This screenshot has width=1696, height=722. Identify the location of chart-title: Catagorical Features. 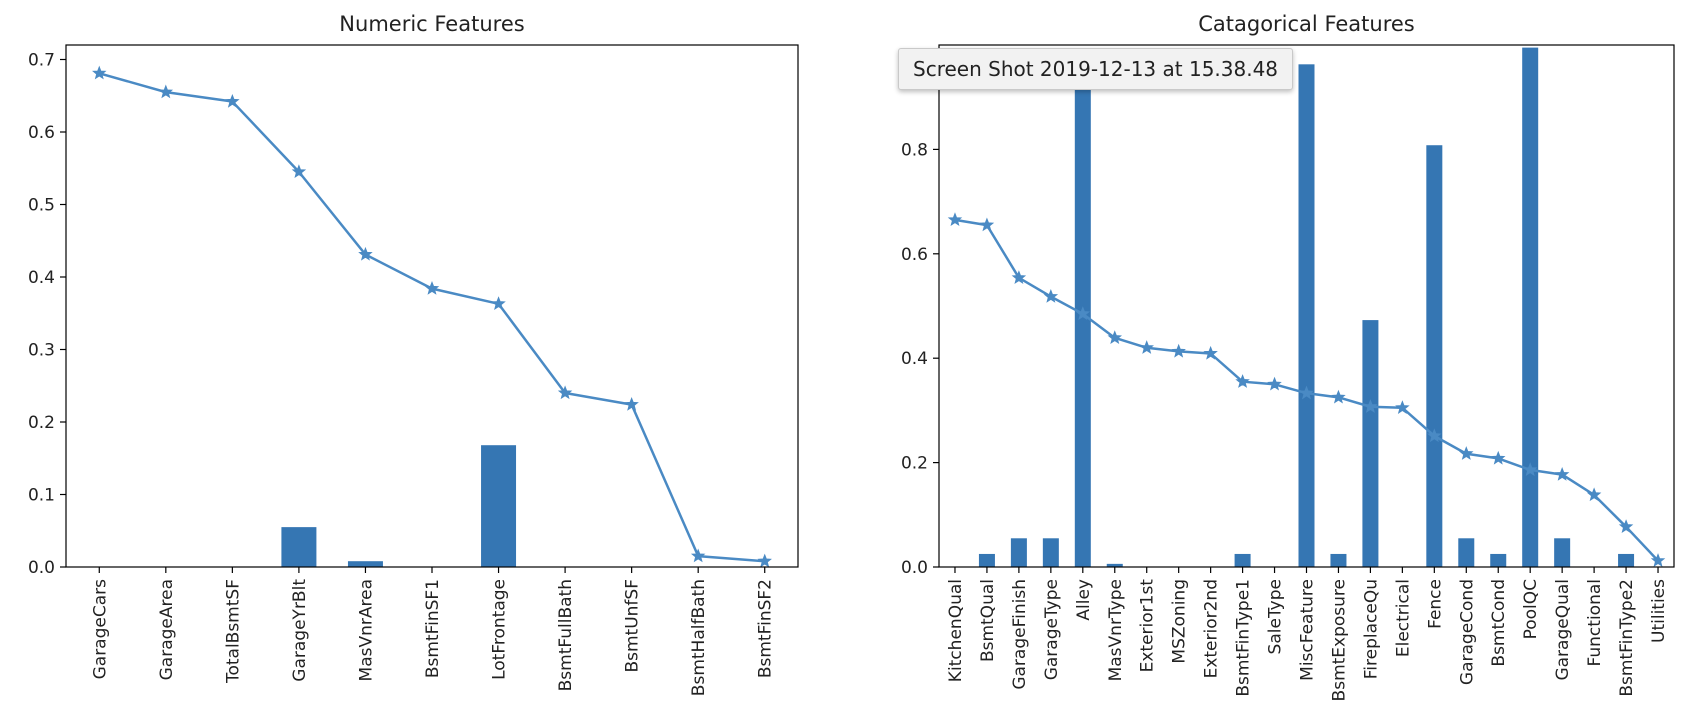
(1306, 24).